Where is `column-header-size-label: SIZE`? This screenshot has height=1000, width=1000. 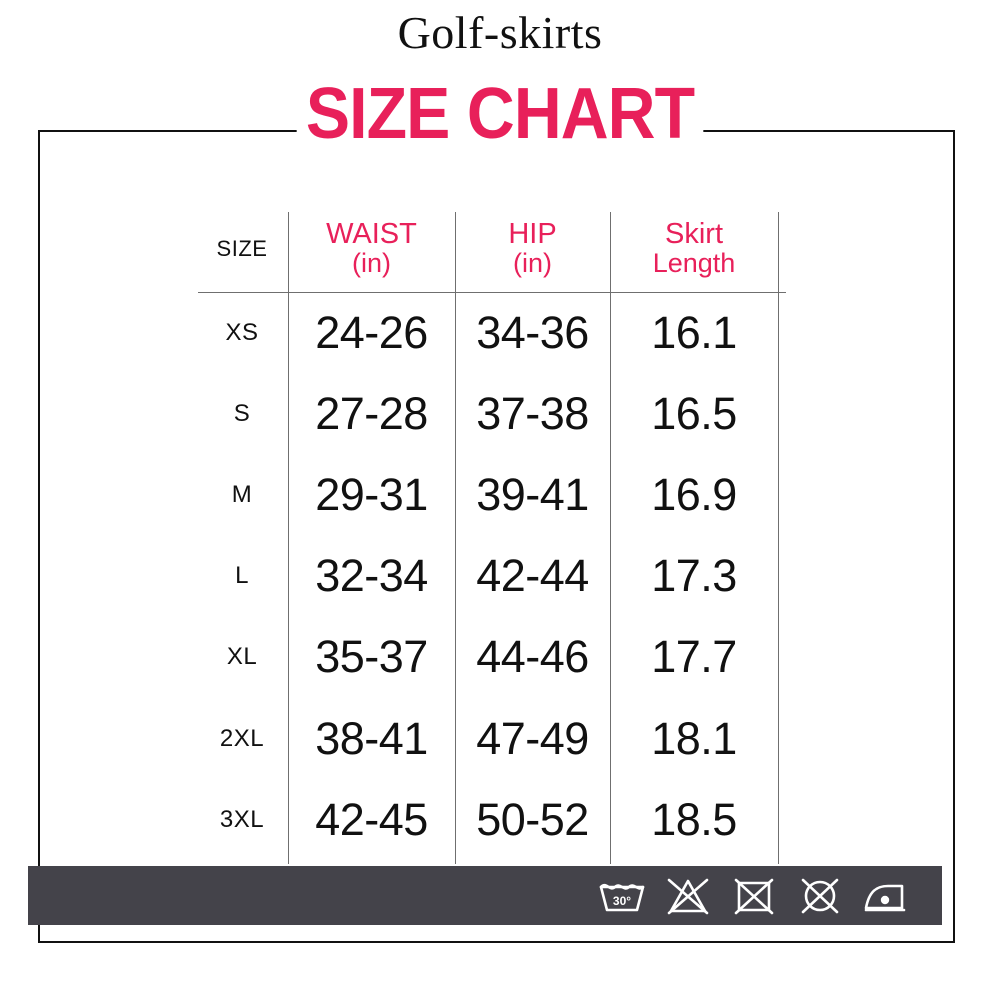 column-header-size-label: SIZE is located at coordinates (242, 248).